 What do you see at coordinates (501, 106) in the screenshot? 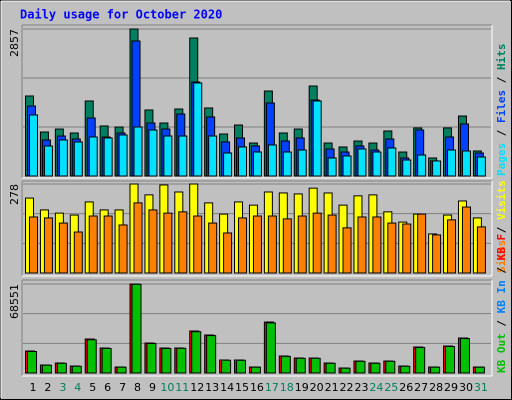
I see `legend-entry: Files` at bounding box center [501, 106].